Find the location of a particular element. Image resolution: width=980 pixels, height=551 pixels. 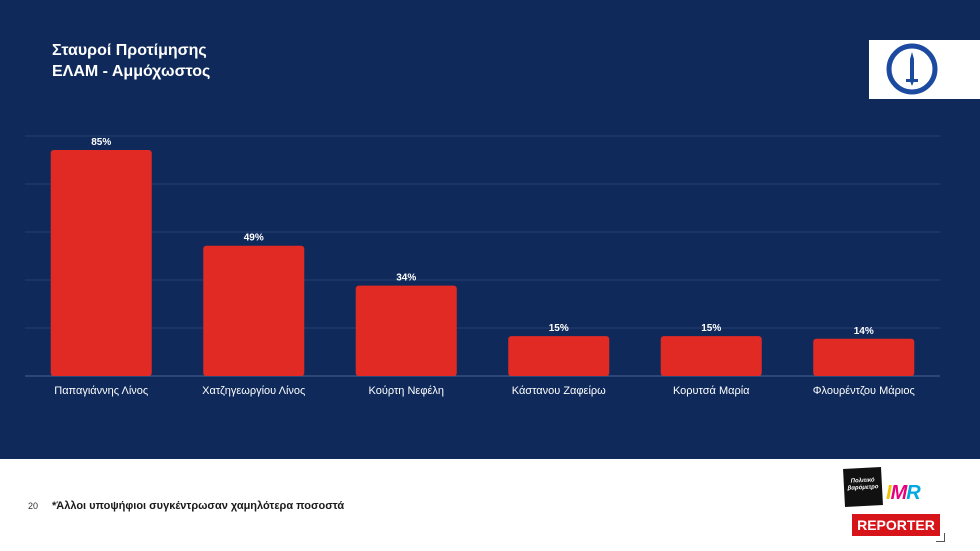

category-label: Κούρτη Νεφέλη is located at coordinates (406, 391).